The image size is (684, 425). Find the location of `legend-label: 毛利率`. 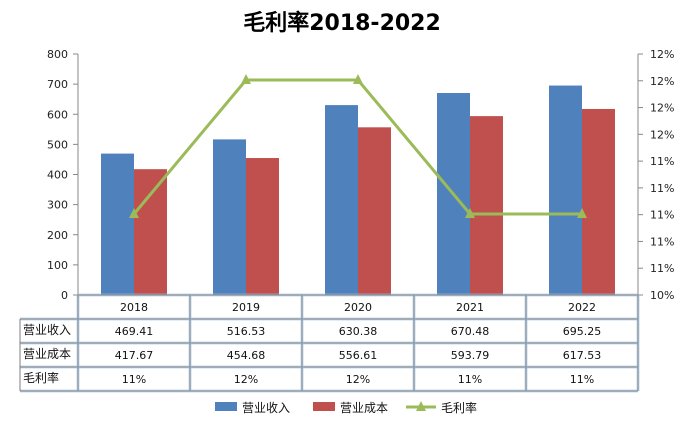

legend-label: 毛利率 is located at coordinates (459, 407).